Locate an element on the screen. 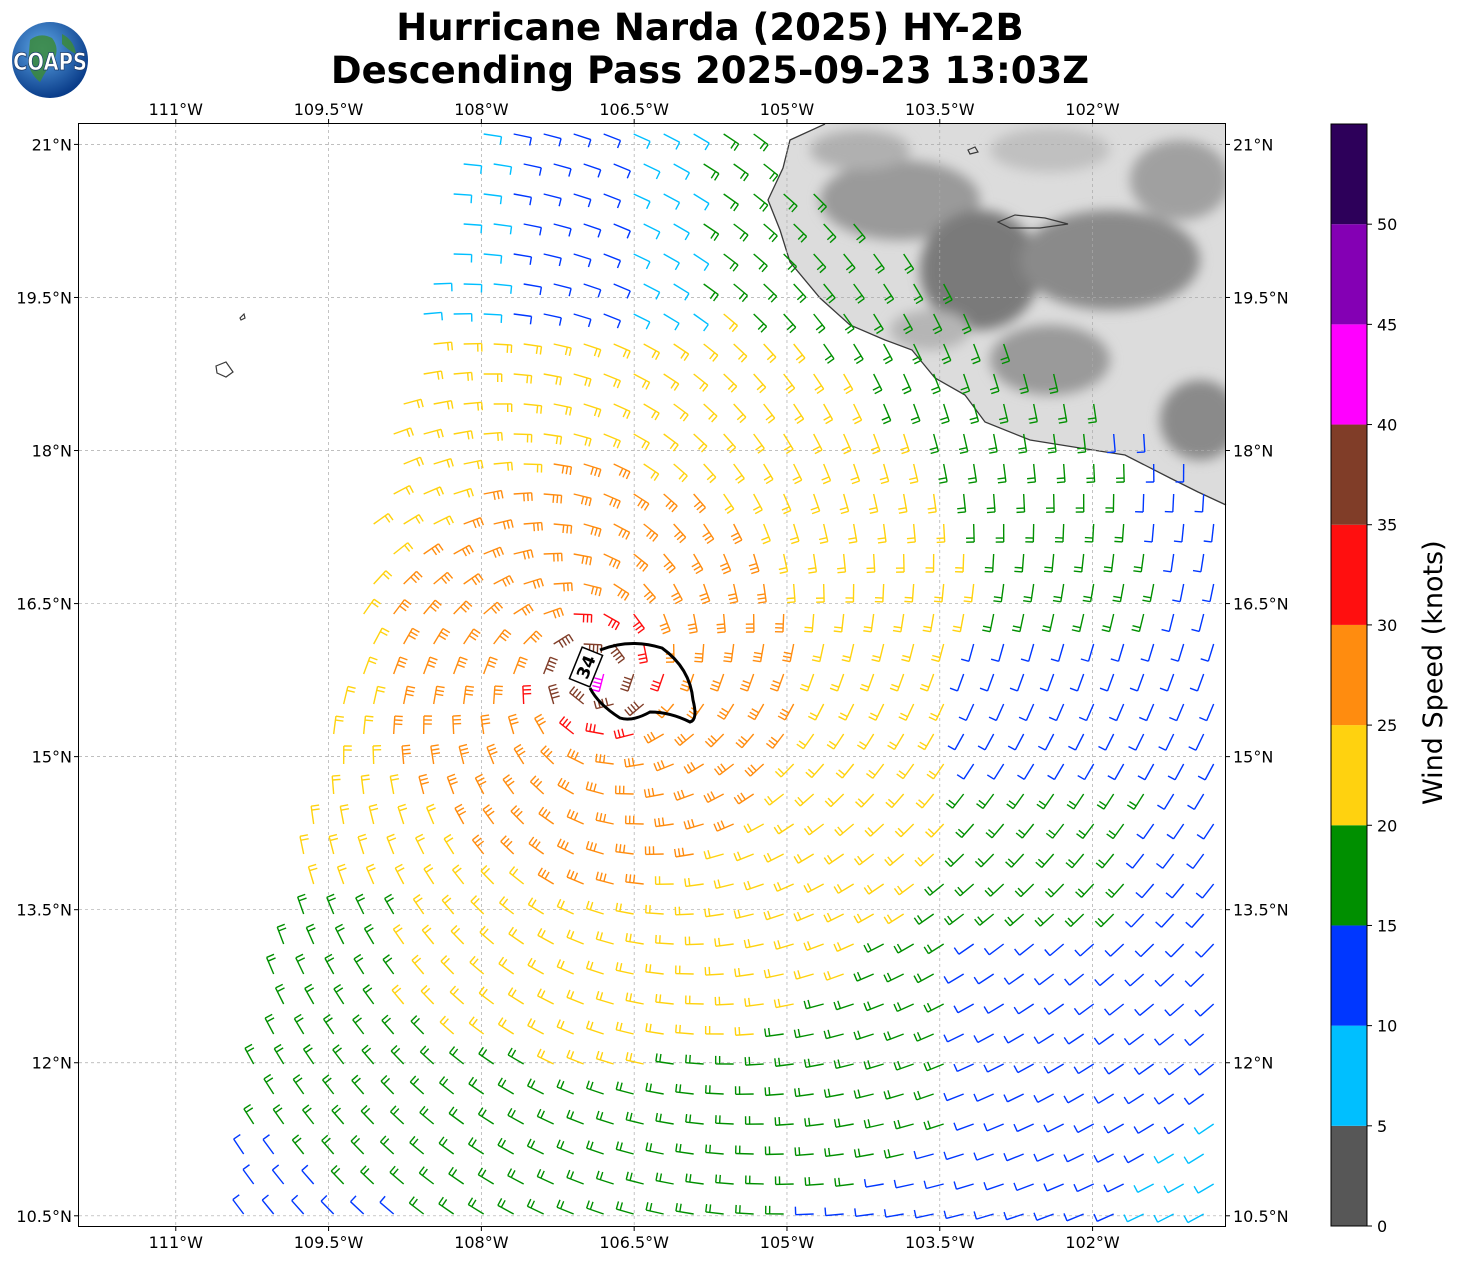  colorbar-tick-label: 30 is located at coordinates (1387, 625).